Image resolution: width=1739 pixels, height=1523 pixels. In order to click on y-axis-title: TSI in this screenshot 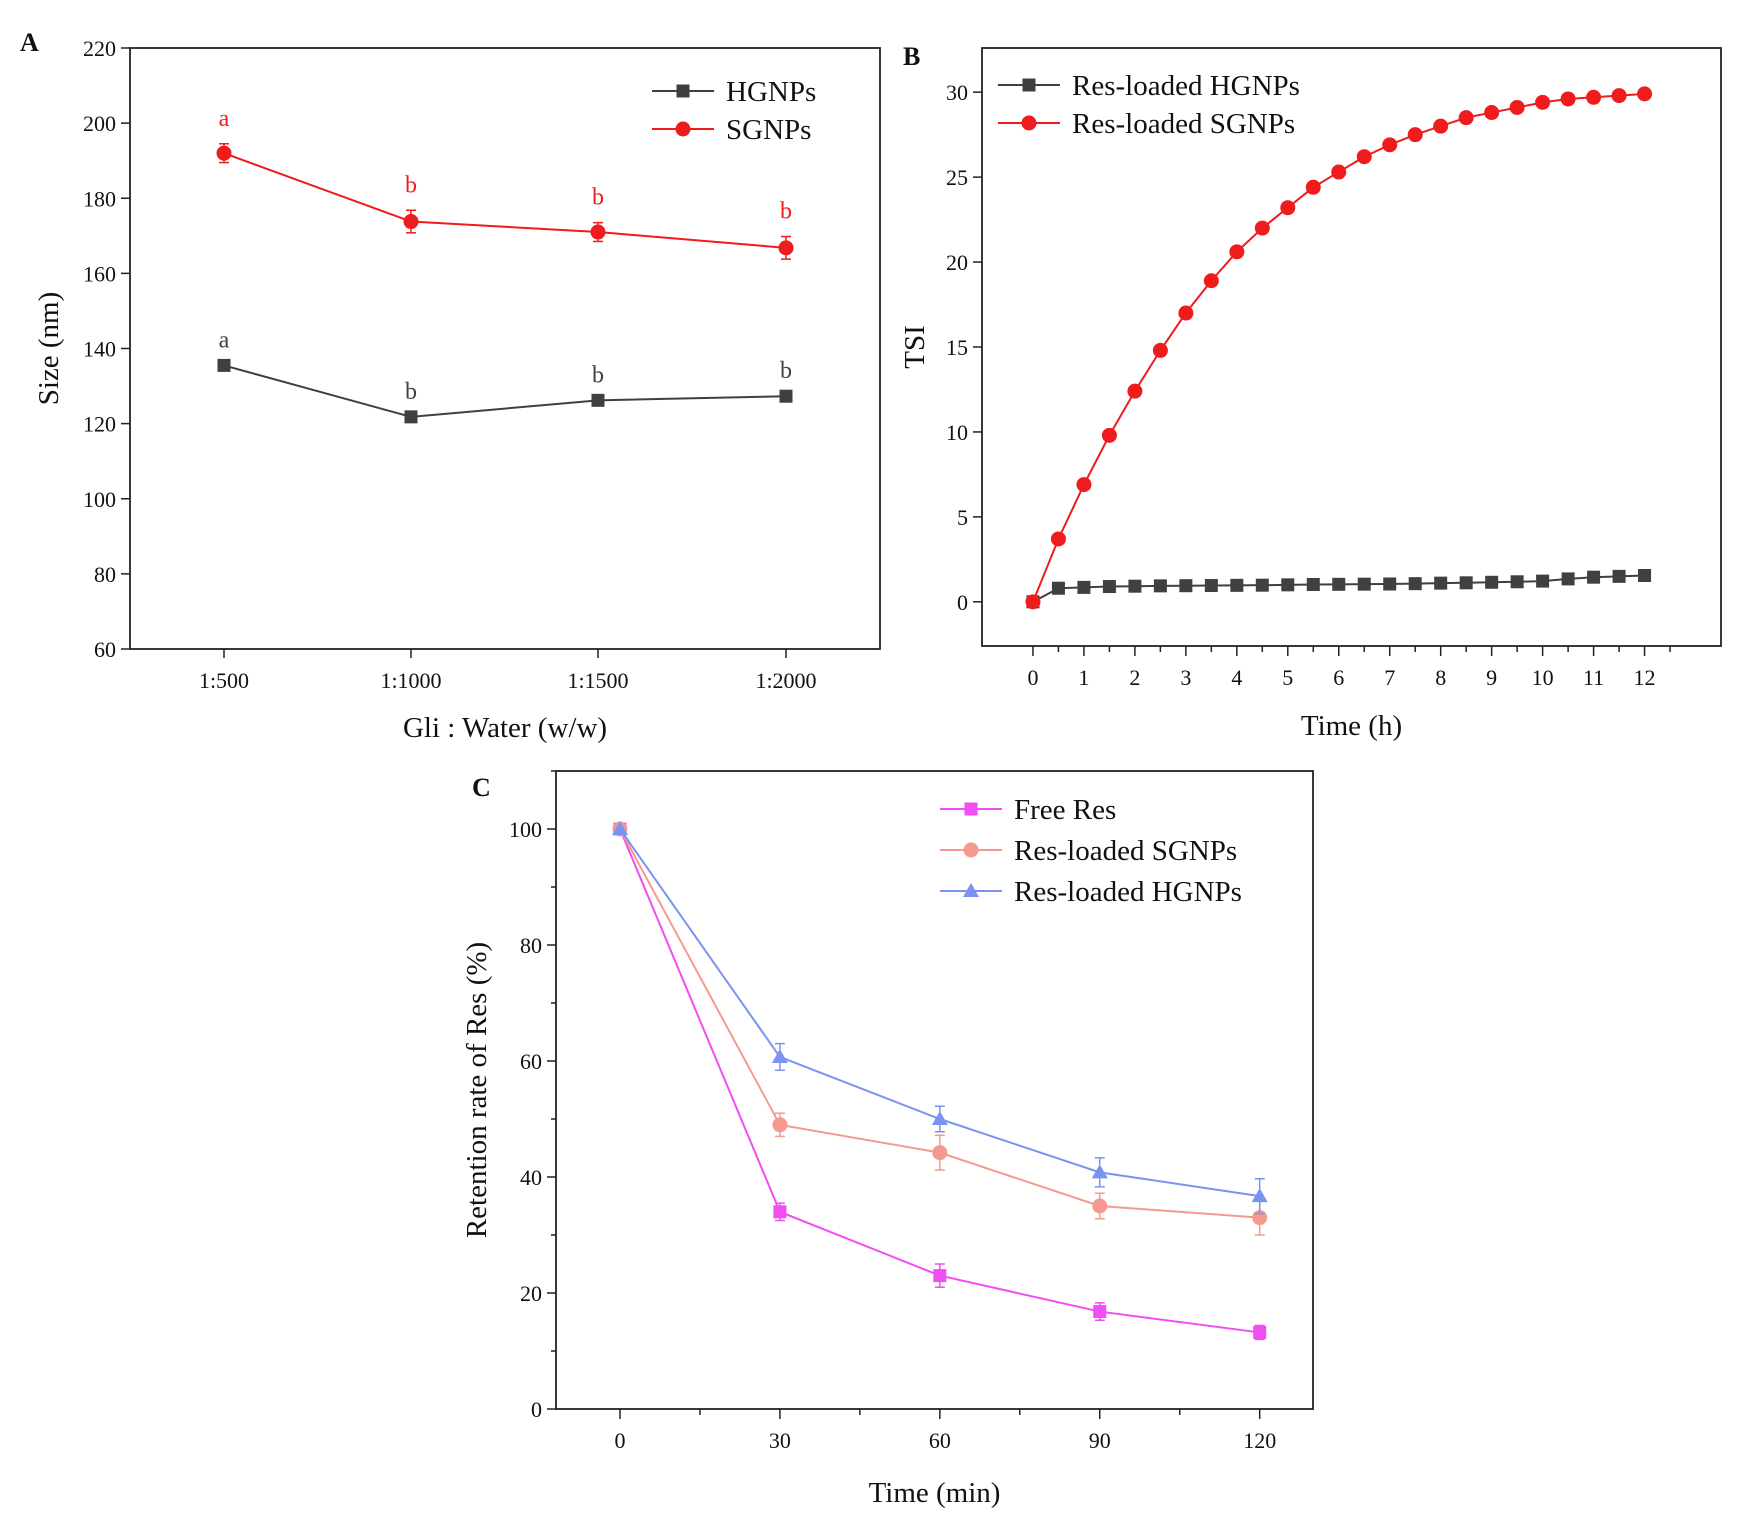, I will do `click(915, 347)`.